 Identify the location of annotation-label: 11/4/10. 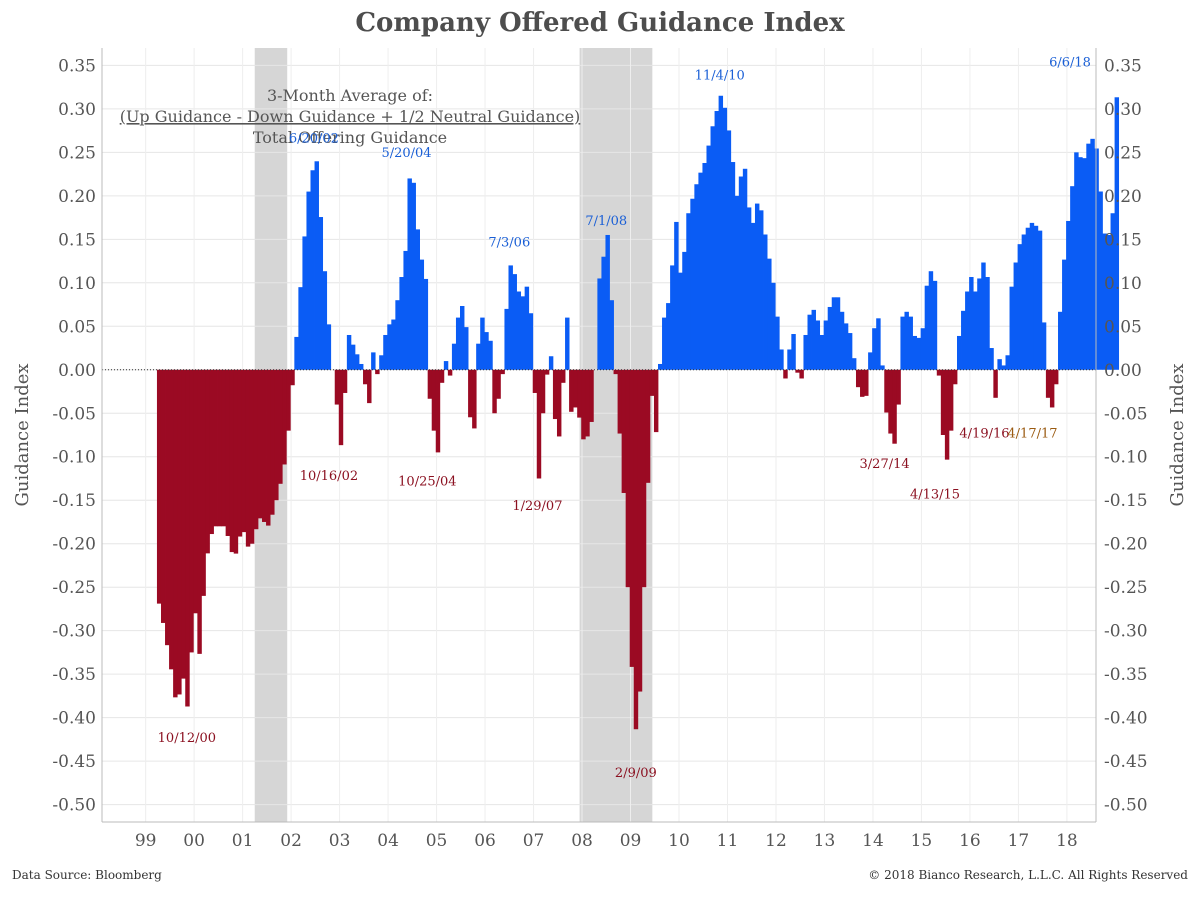
(720, 76).